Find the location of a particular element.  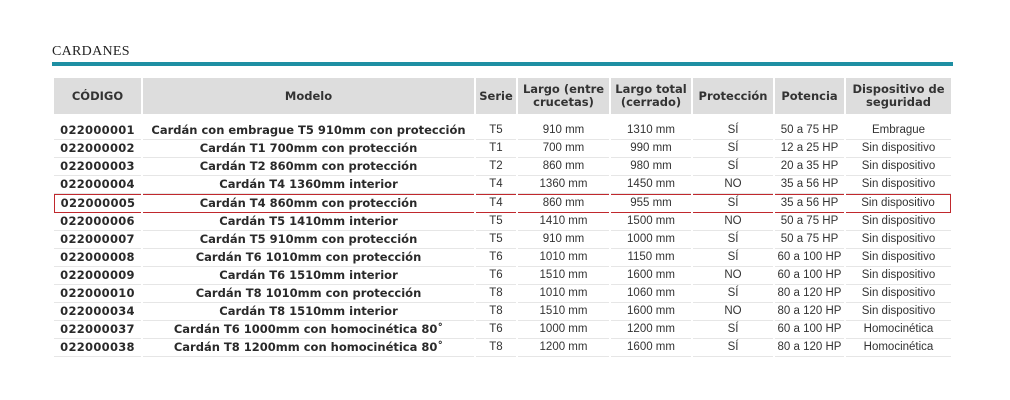

cell-modelo: Cardán T8 1510mm interior is located at coordinates (308, 312).